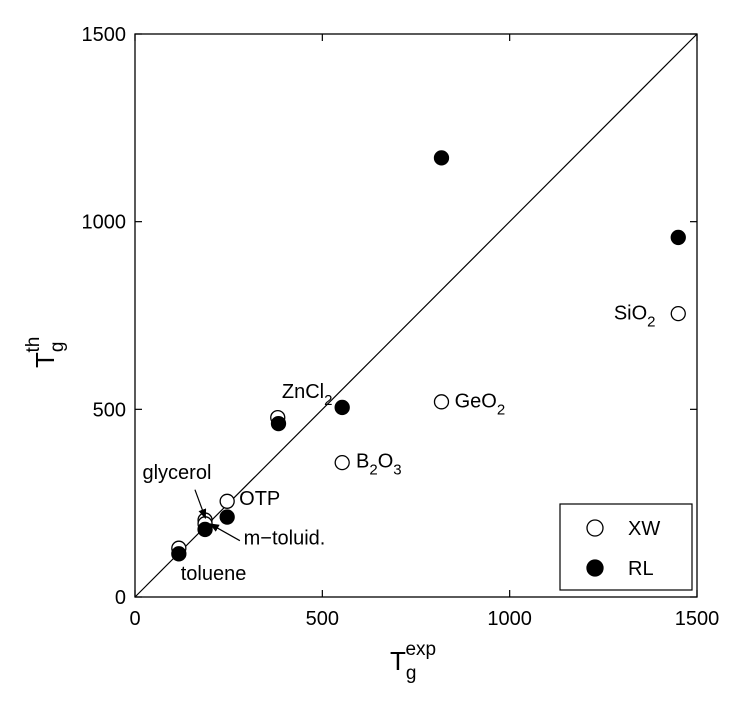  What do you see at coordinates (225, 532) in the screenshot?
I see `annotation-arrow-m-toluid` at bounding box center [225, 532].